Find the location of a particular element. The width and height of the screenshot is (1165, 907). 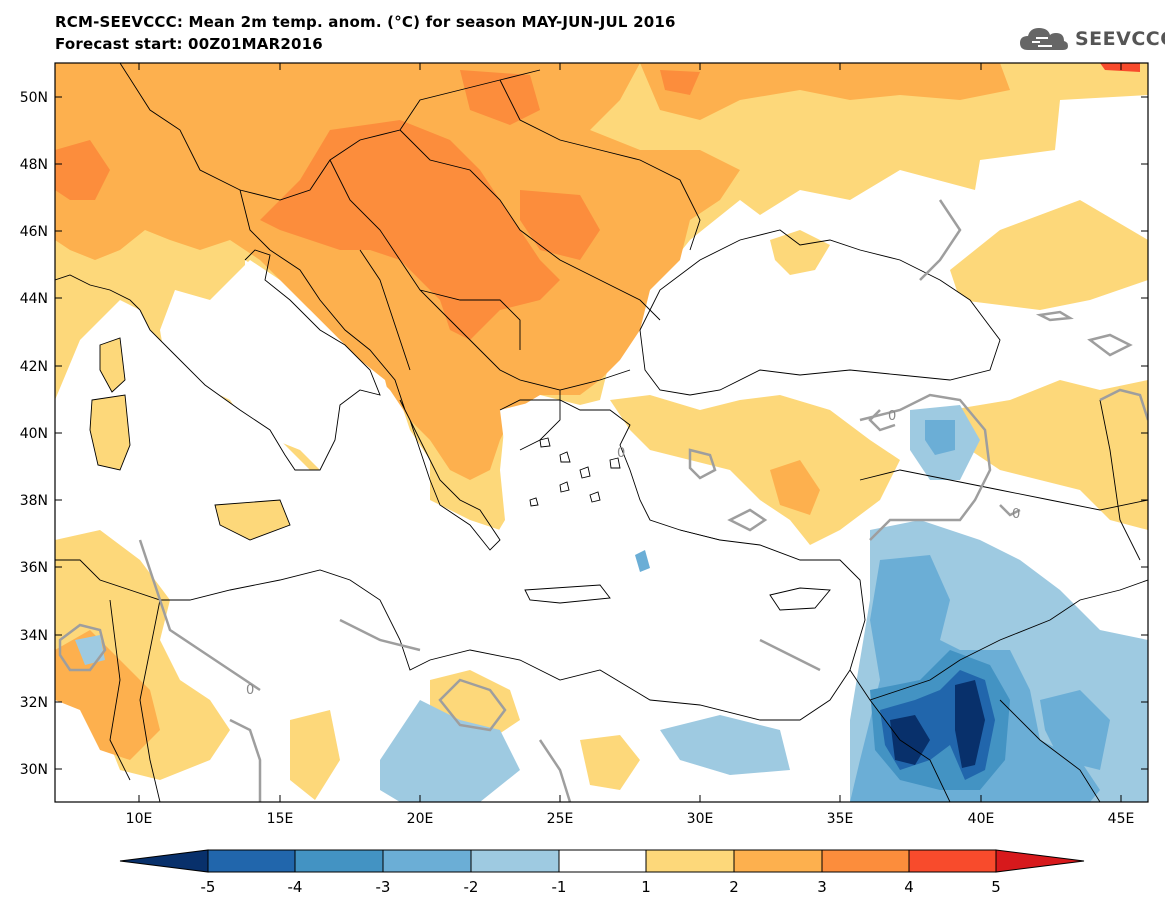

colorbar-label: -5 is located at coordinates (208, 887).